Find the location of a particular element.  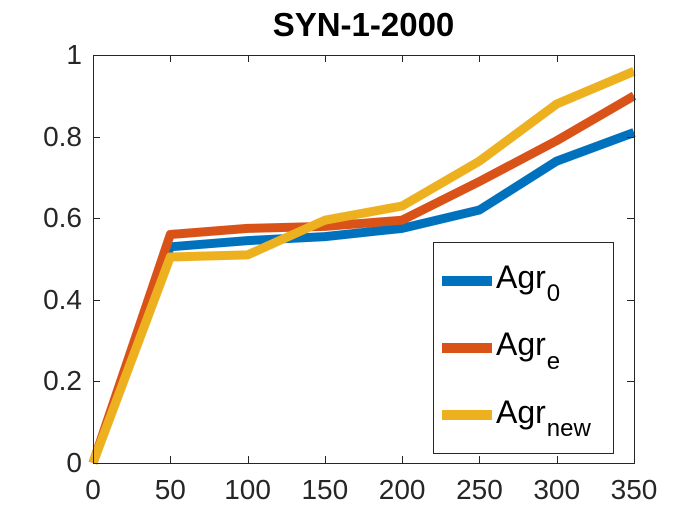

legend-swatch-agr-new is located at coordinates (467, 415).